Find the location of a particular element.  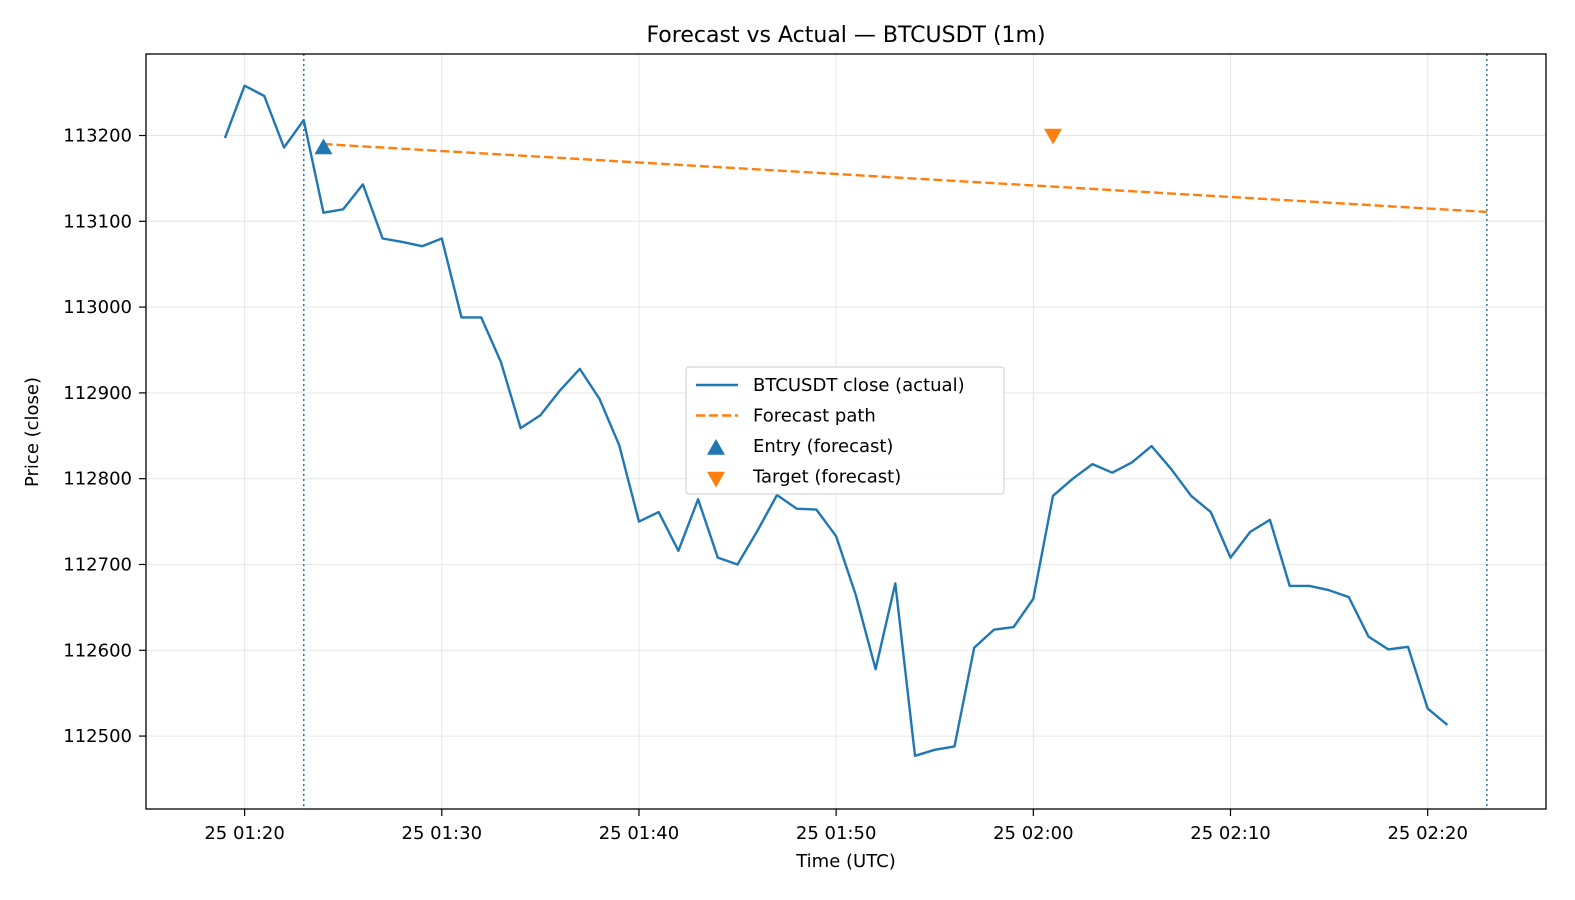

legend-label: Entry (forecast) is located at coordinates (823, 446).